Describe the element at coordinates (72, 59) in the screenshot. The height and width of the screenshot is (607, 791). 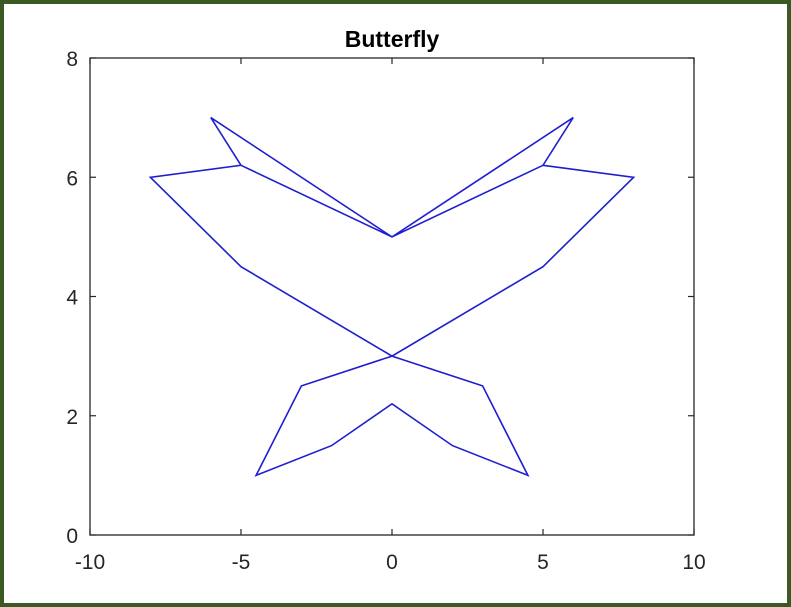
I see `y-tick-label: 8` at that location.